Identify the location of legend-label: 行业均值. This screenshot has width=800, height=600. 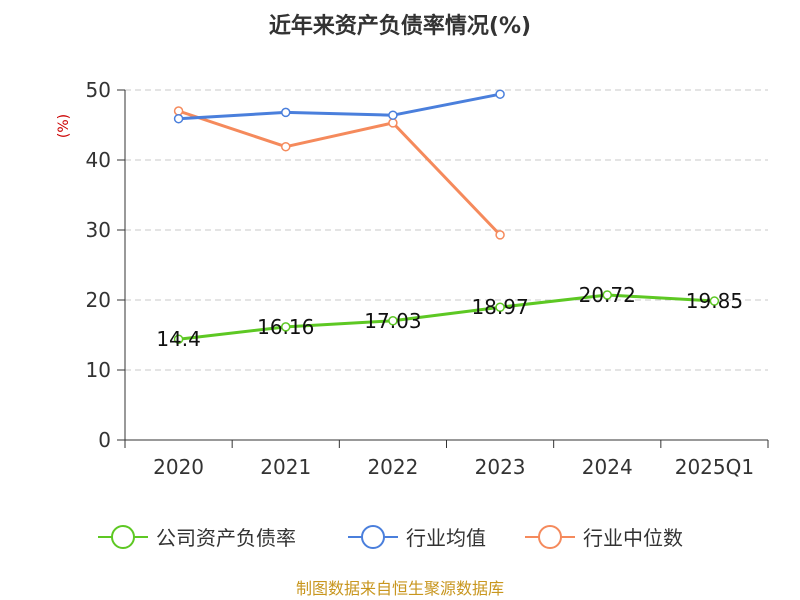
(446, 538).